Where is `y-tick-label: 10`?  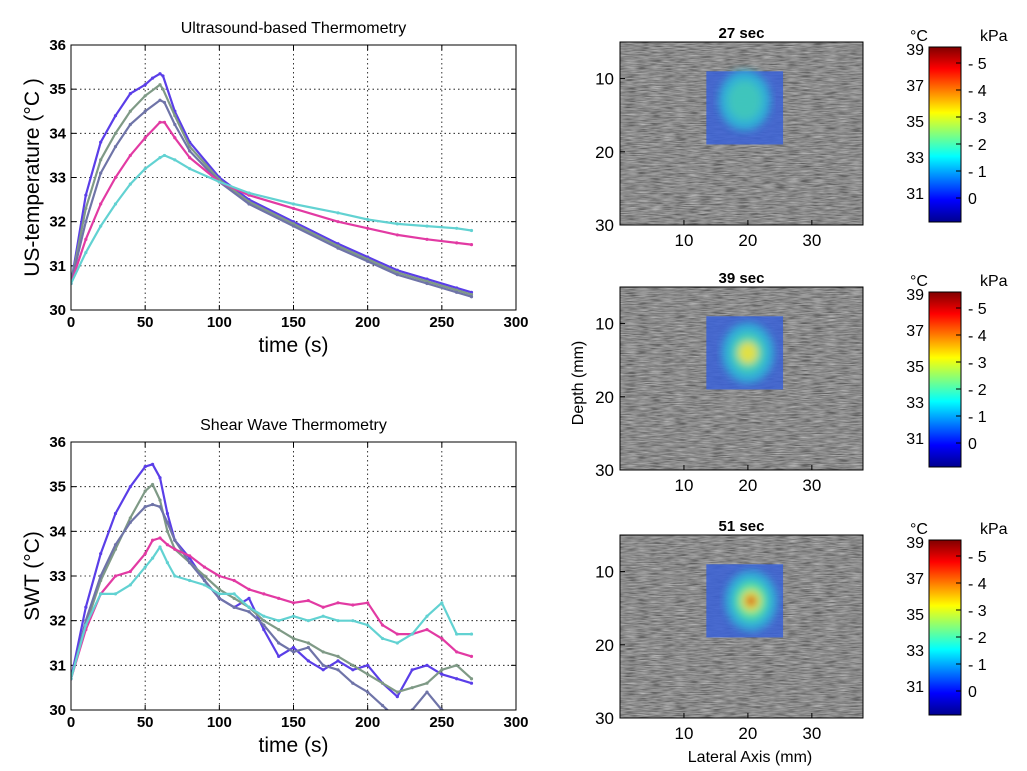
y-tick-label: 10 is located at coordinates (604, 324).